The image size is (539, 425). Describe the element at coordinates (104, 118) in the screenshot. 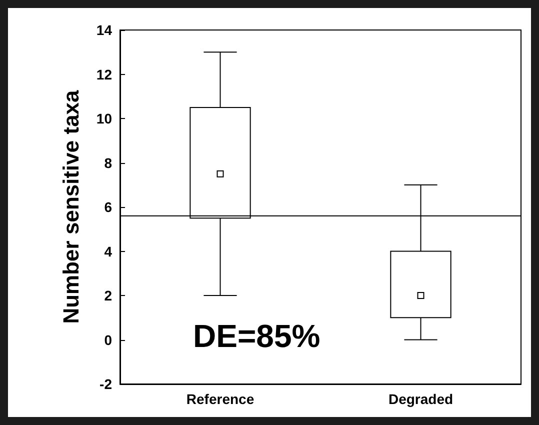

I see `y-tick-label: 10` at that location.